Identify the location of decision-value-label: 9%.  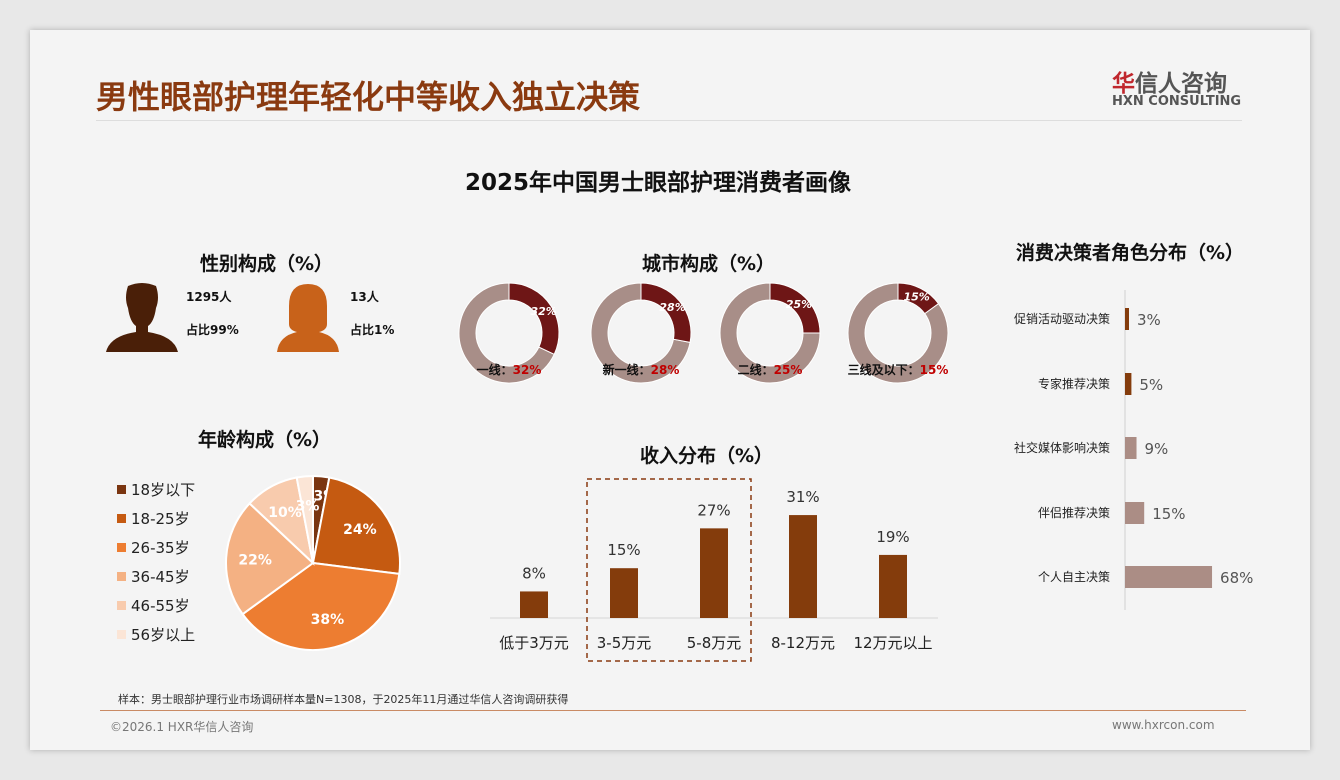
(1157, 449).